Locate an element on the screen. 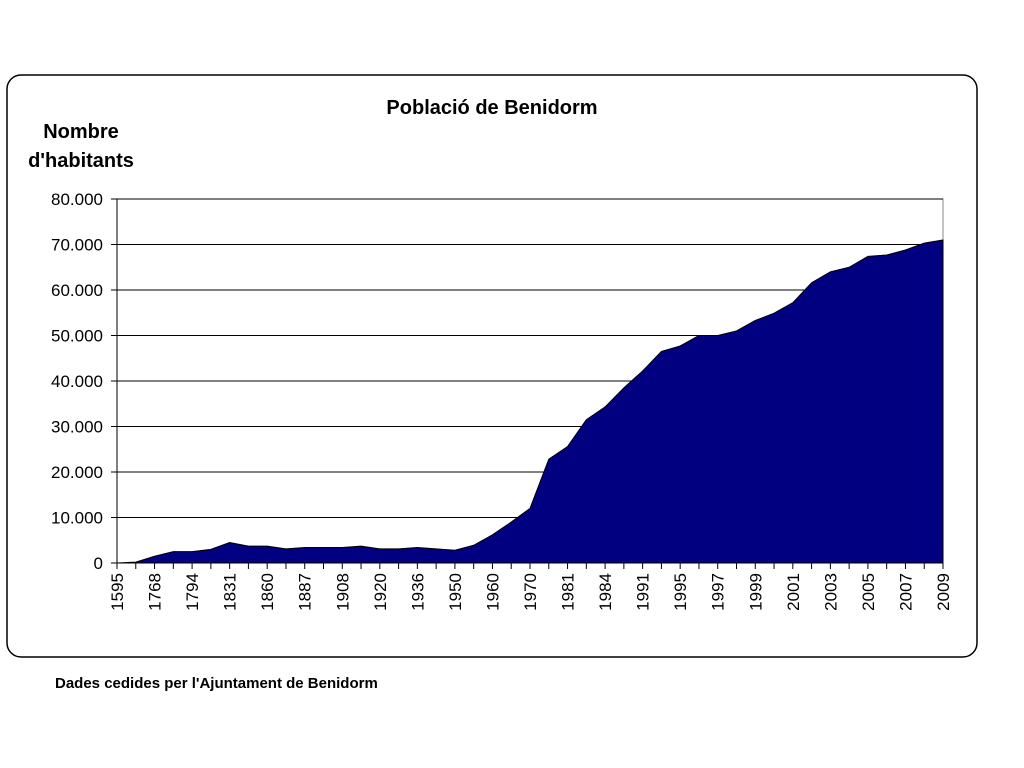 The width and height of the screenshot is (1024, 768). x-tick-label: 1908 is located at coordinates (342, 592).